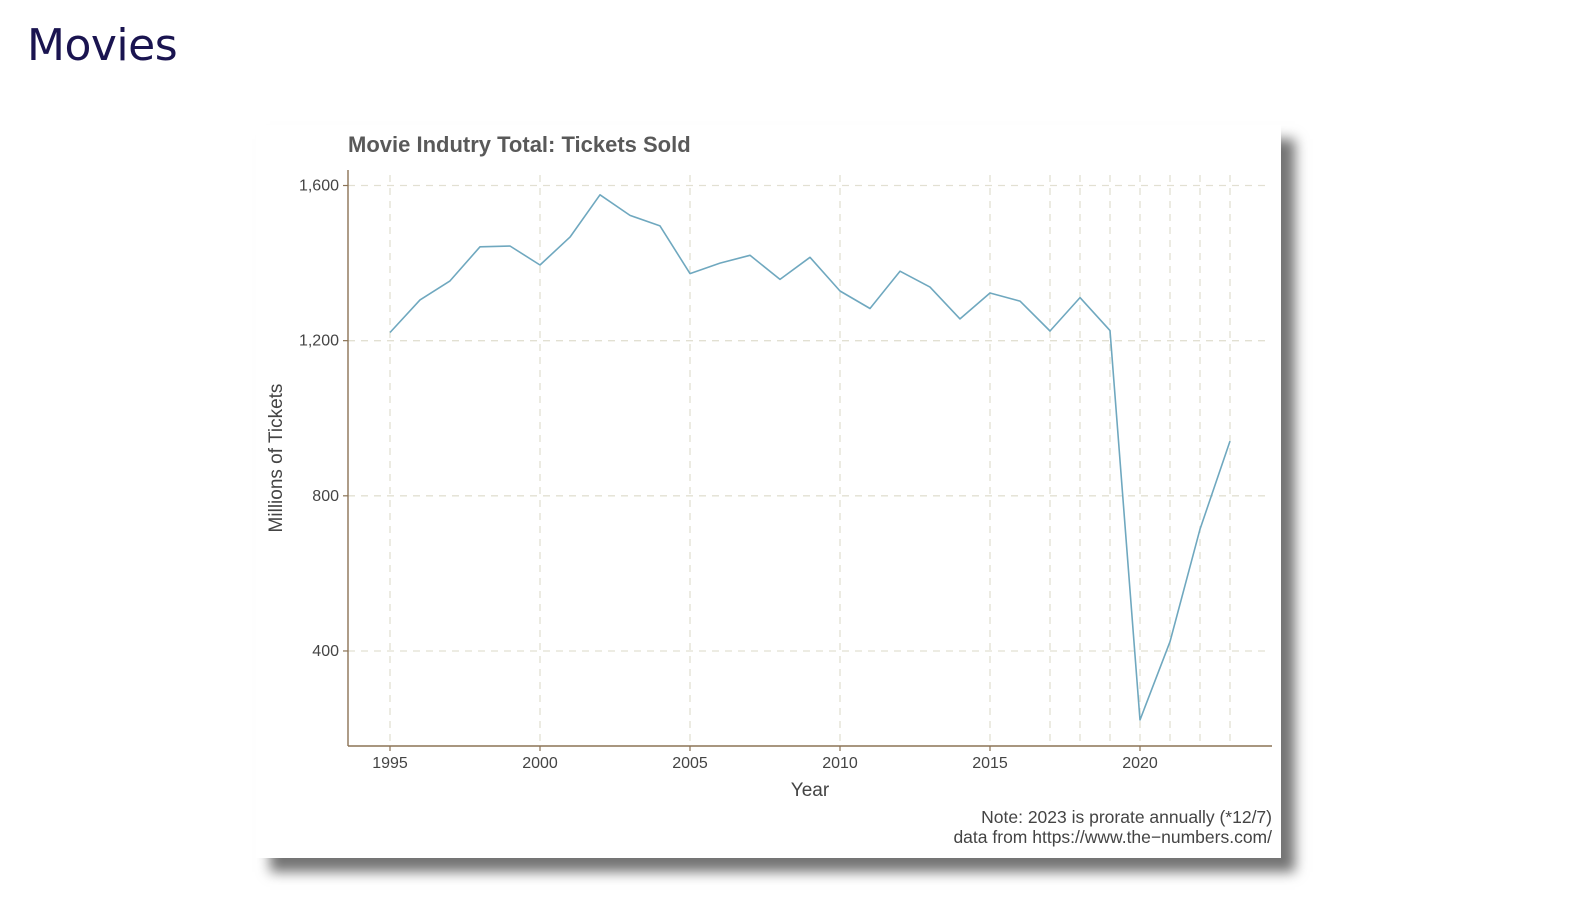 The width and height of the screenshot is (1592, 898). What do you see at coordinates (519, 144) in the screenshot?
I see `chart-title: Movie Indutry Total: Tickets Sold` at bounding box center [519, 144].